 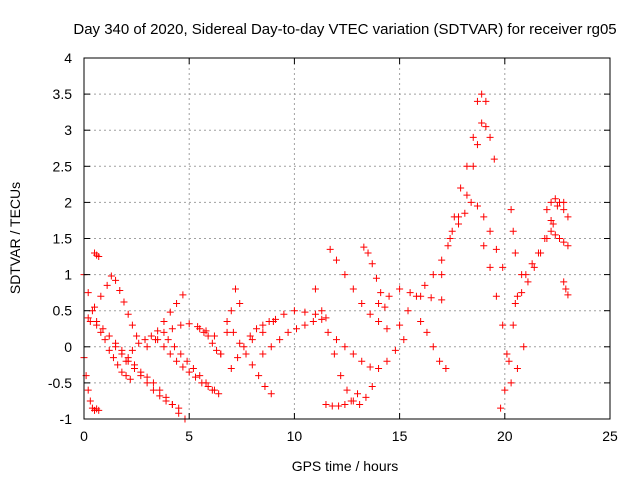 I want to click on data-series-arc-l, so click(x=230, y=321).